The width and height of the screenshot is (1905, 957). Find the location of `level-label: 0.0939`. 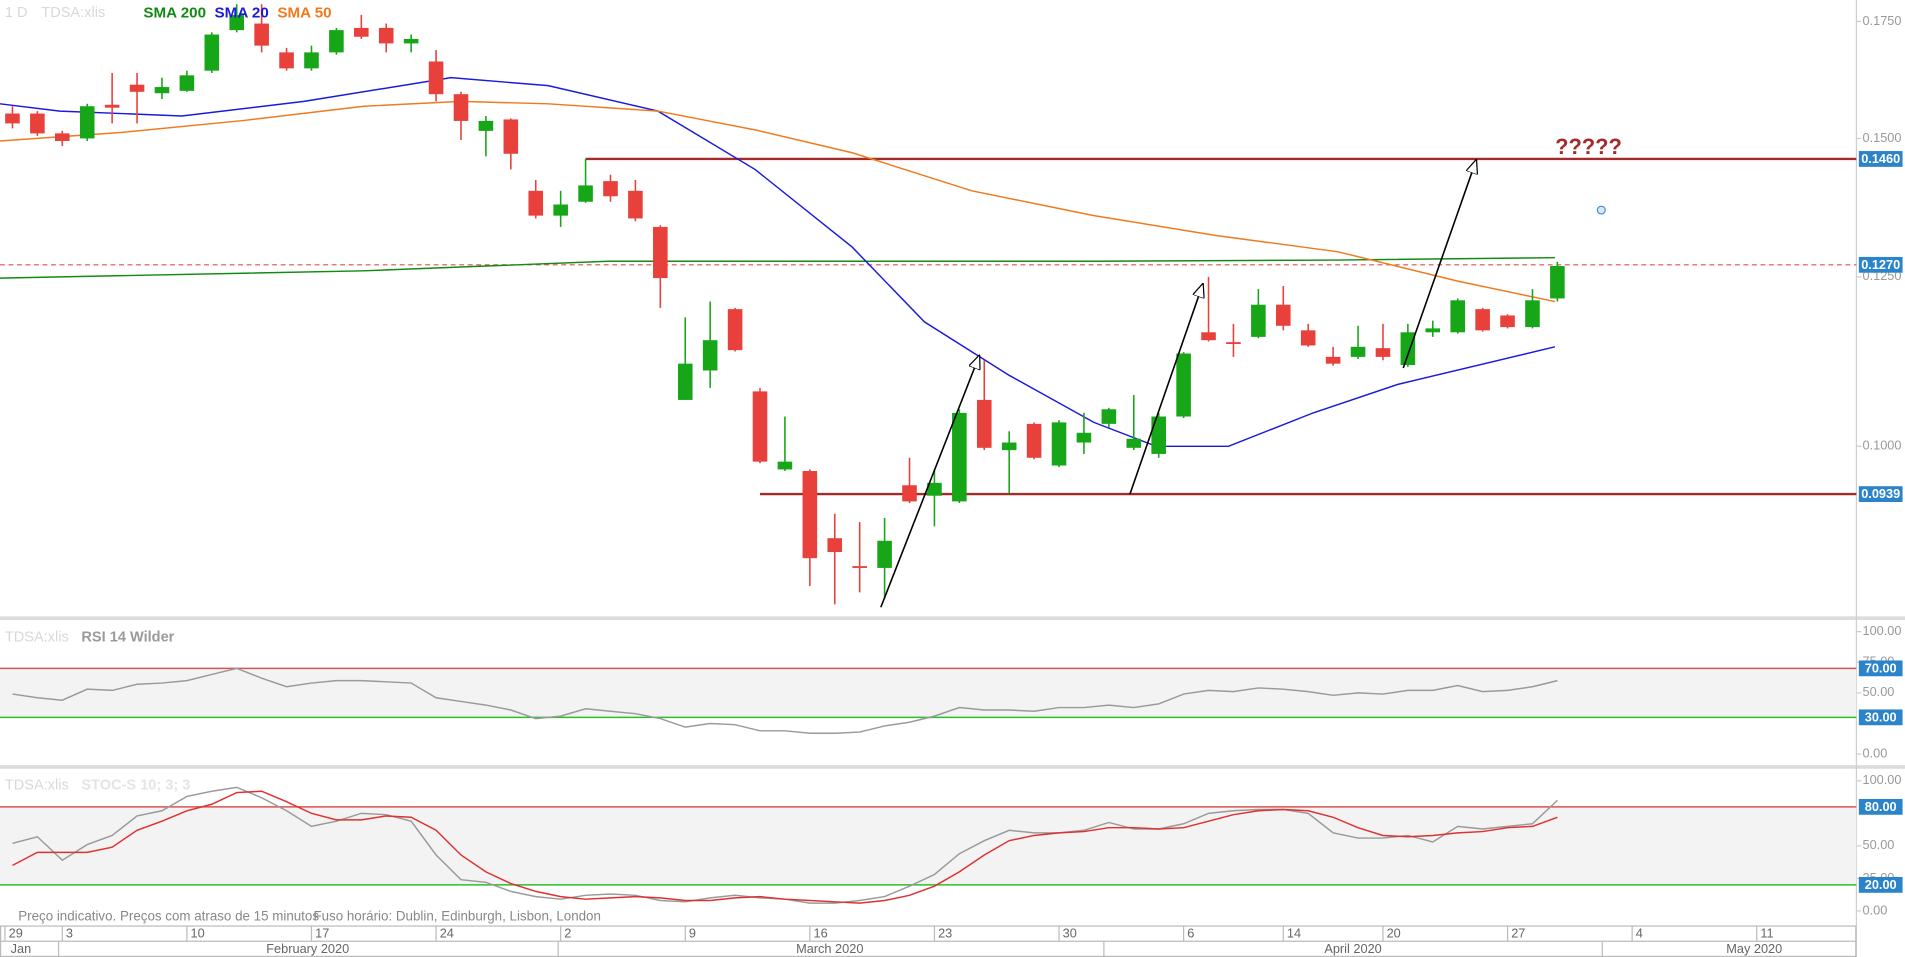

level-label: 0.0939 is located at coordinates (1880, 493).